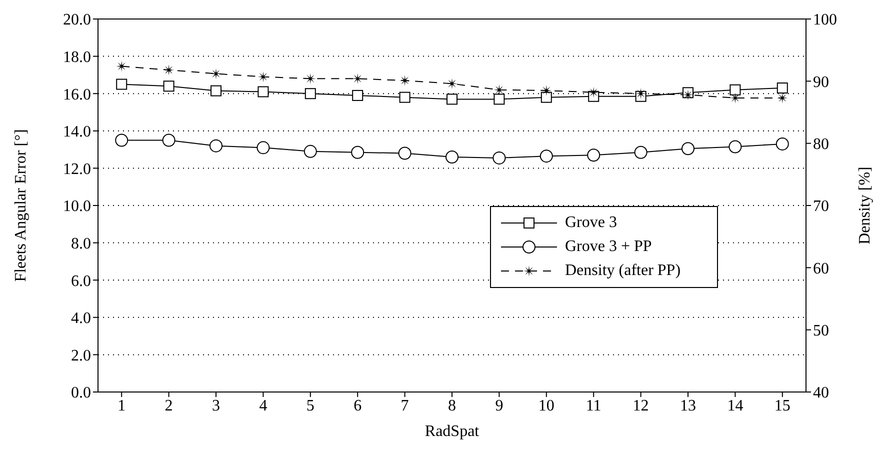 The height and width of the screenshot is (454, 884). What do you see at coordinates (77, 169) in the screenshot?
I see `y-tick-label: 12.0` at bounding box center [77, 169].